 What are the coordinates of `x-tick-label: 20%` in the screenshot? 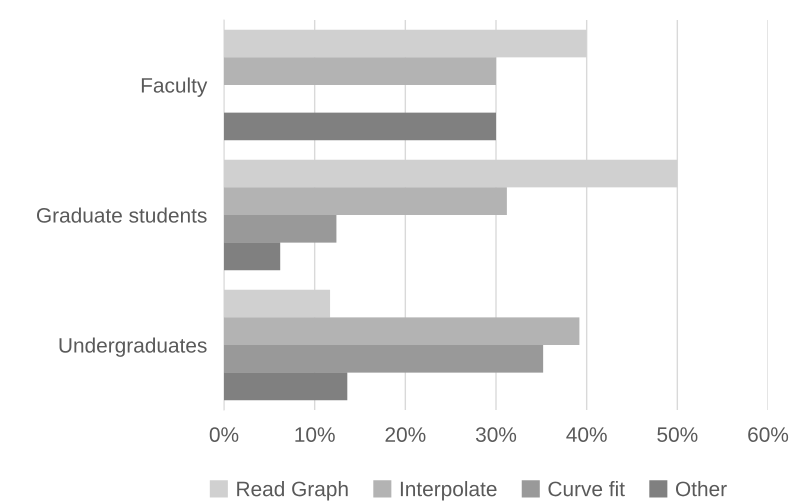 It's located at (406, 434).